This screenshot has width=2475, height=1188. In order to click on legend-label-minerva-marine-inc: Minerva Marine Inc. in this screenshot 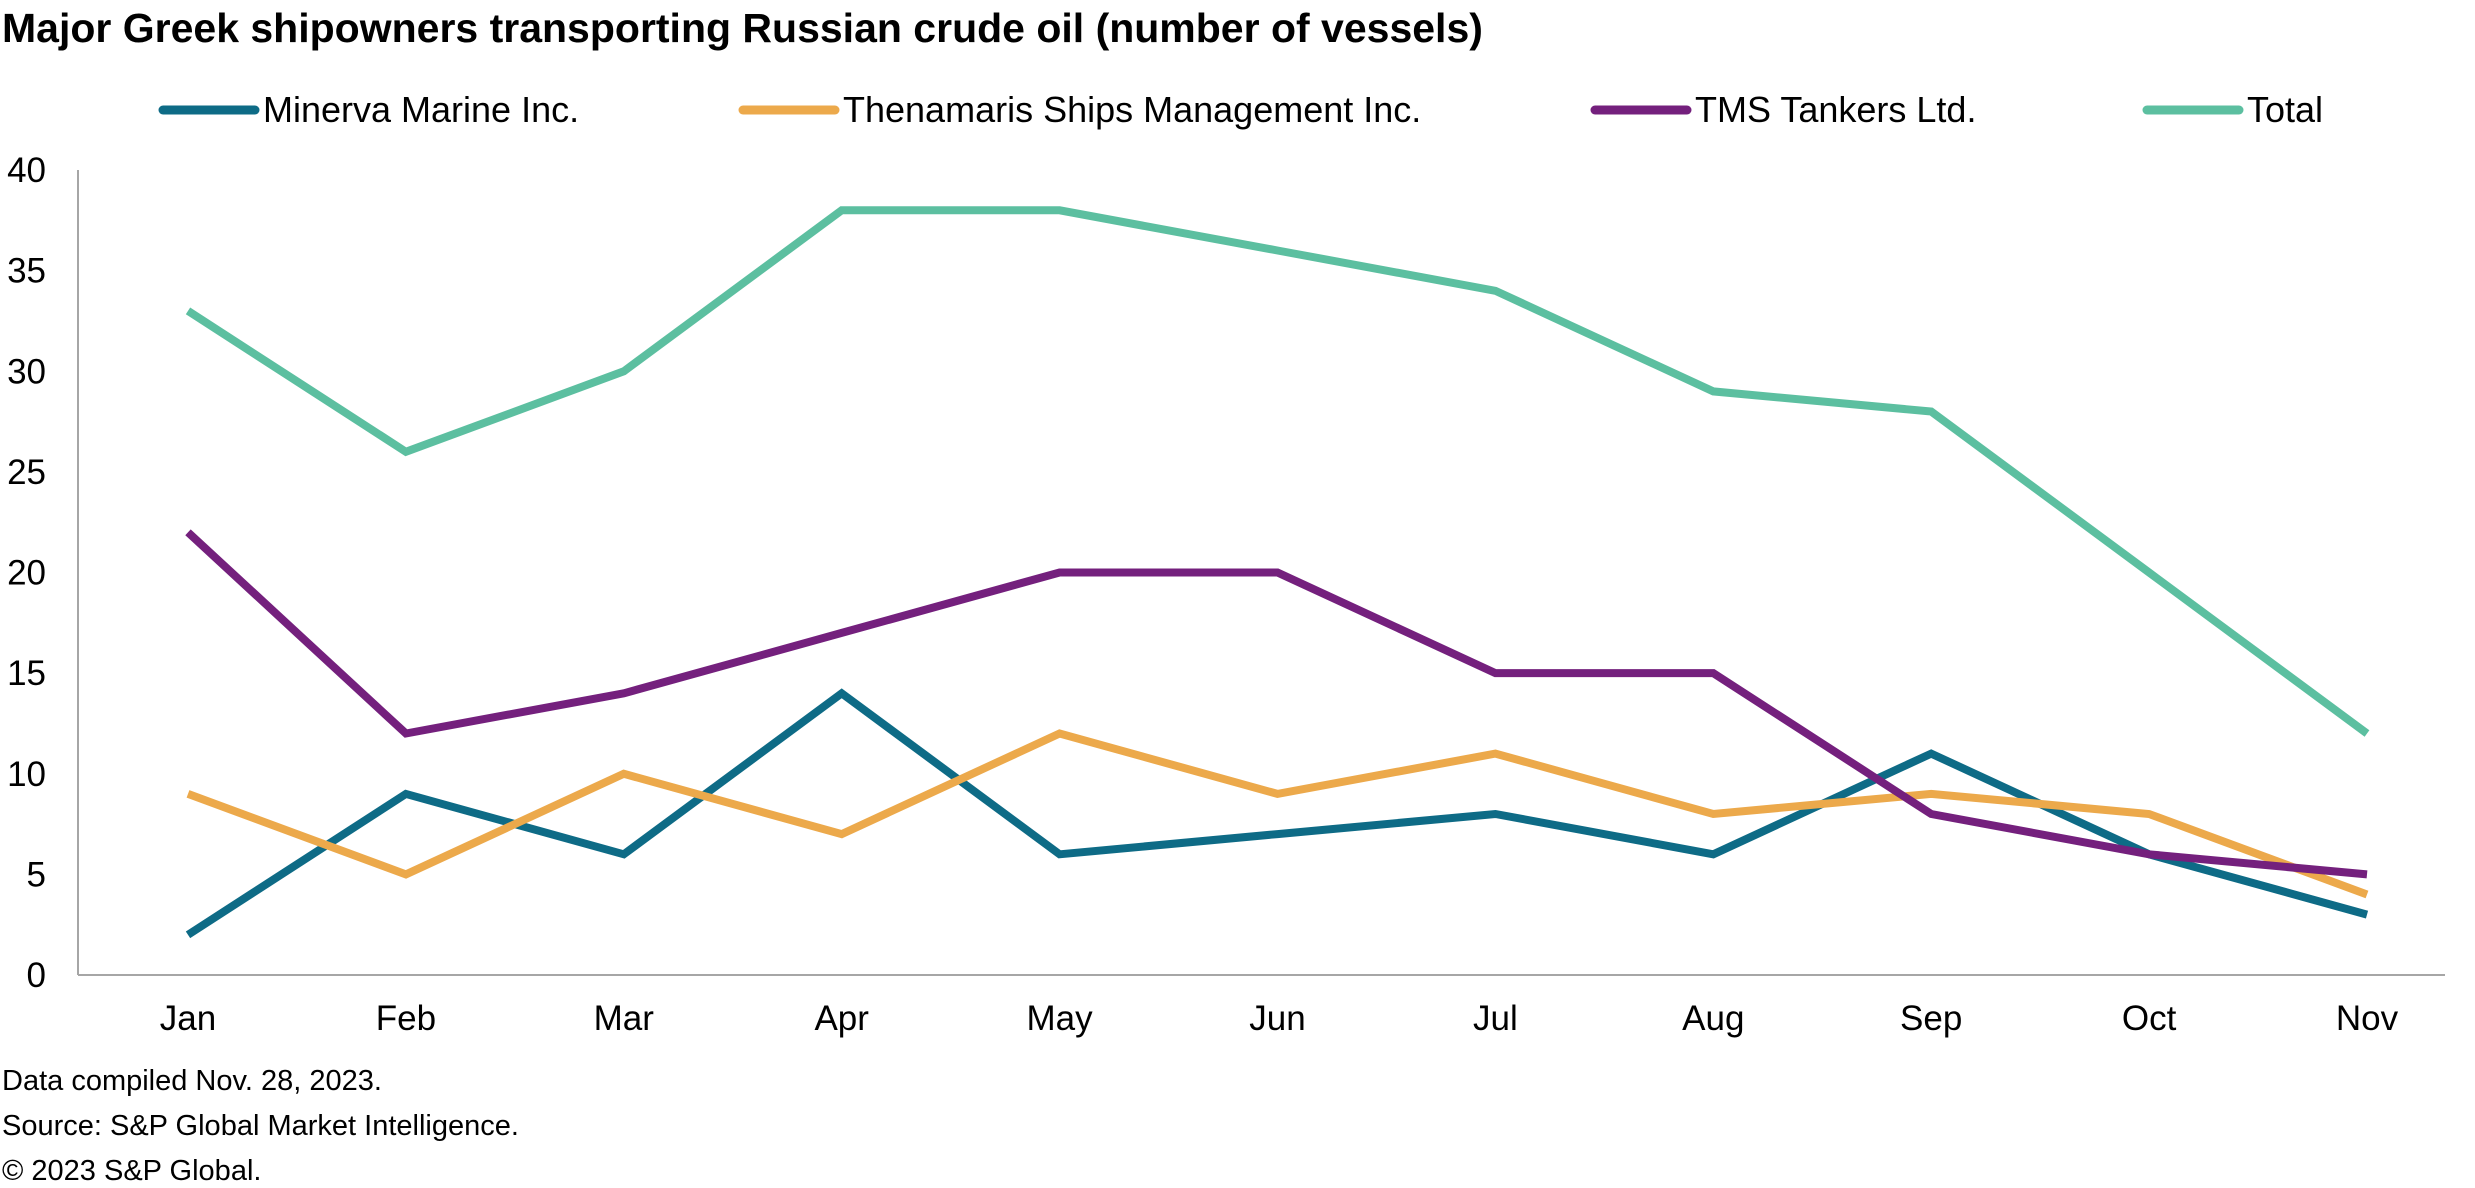, I will do `click(421, 109)`.